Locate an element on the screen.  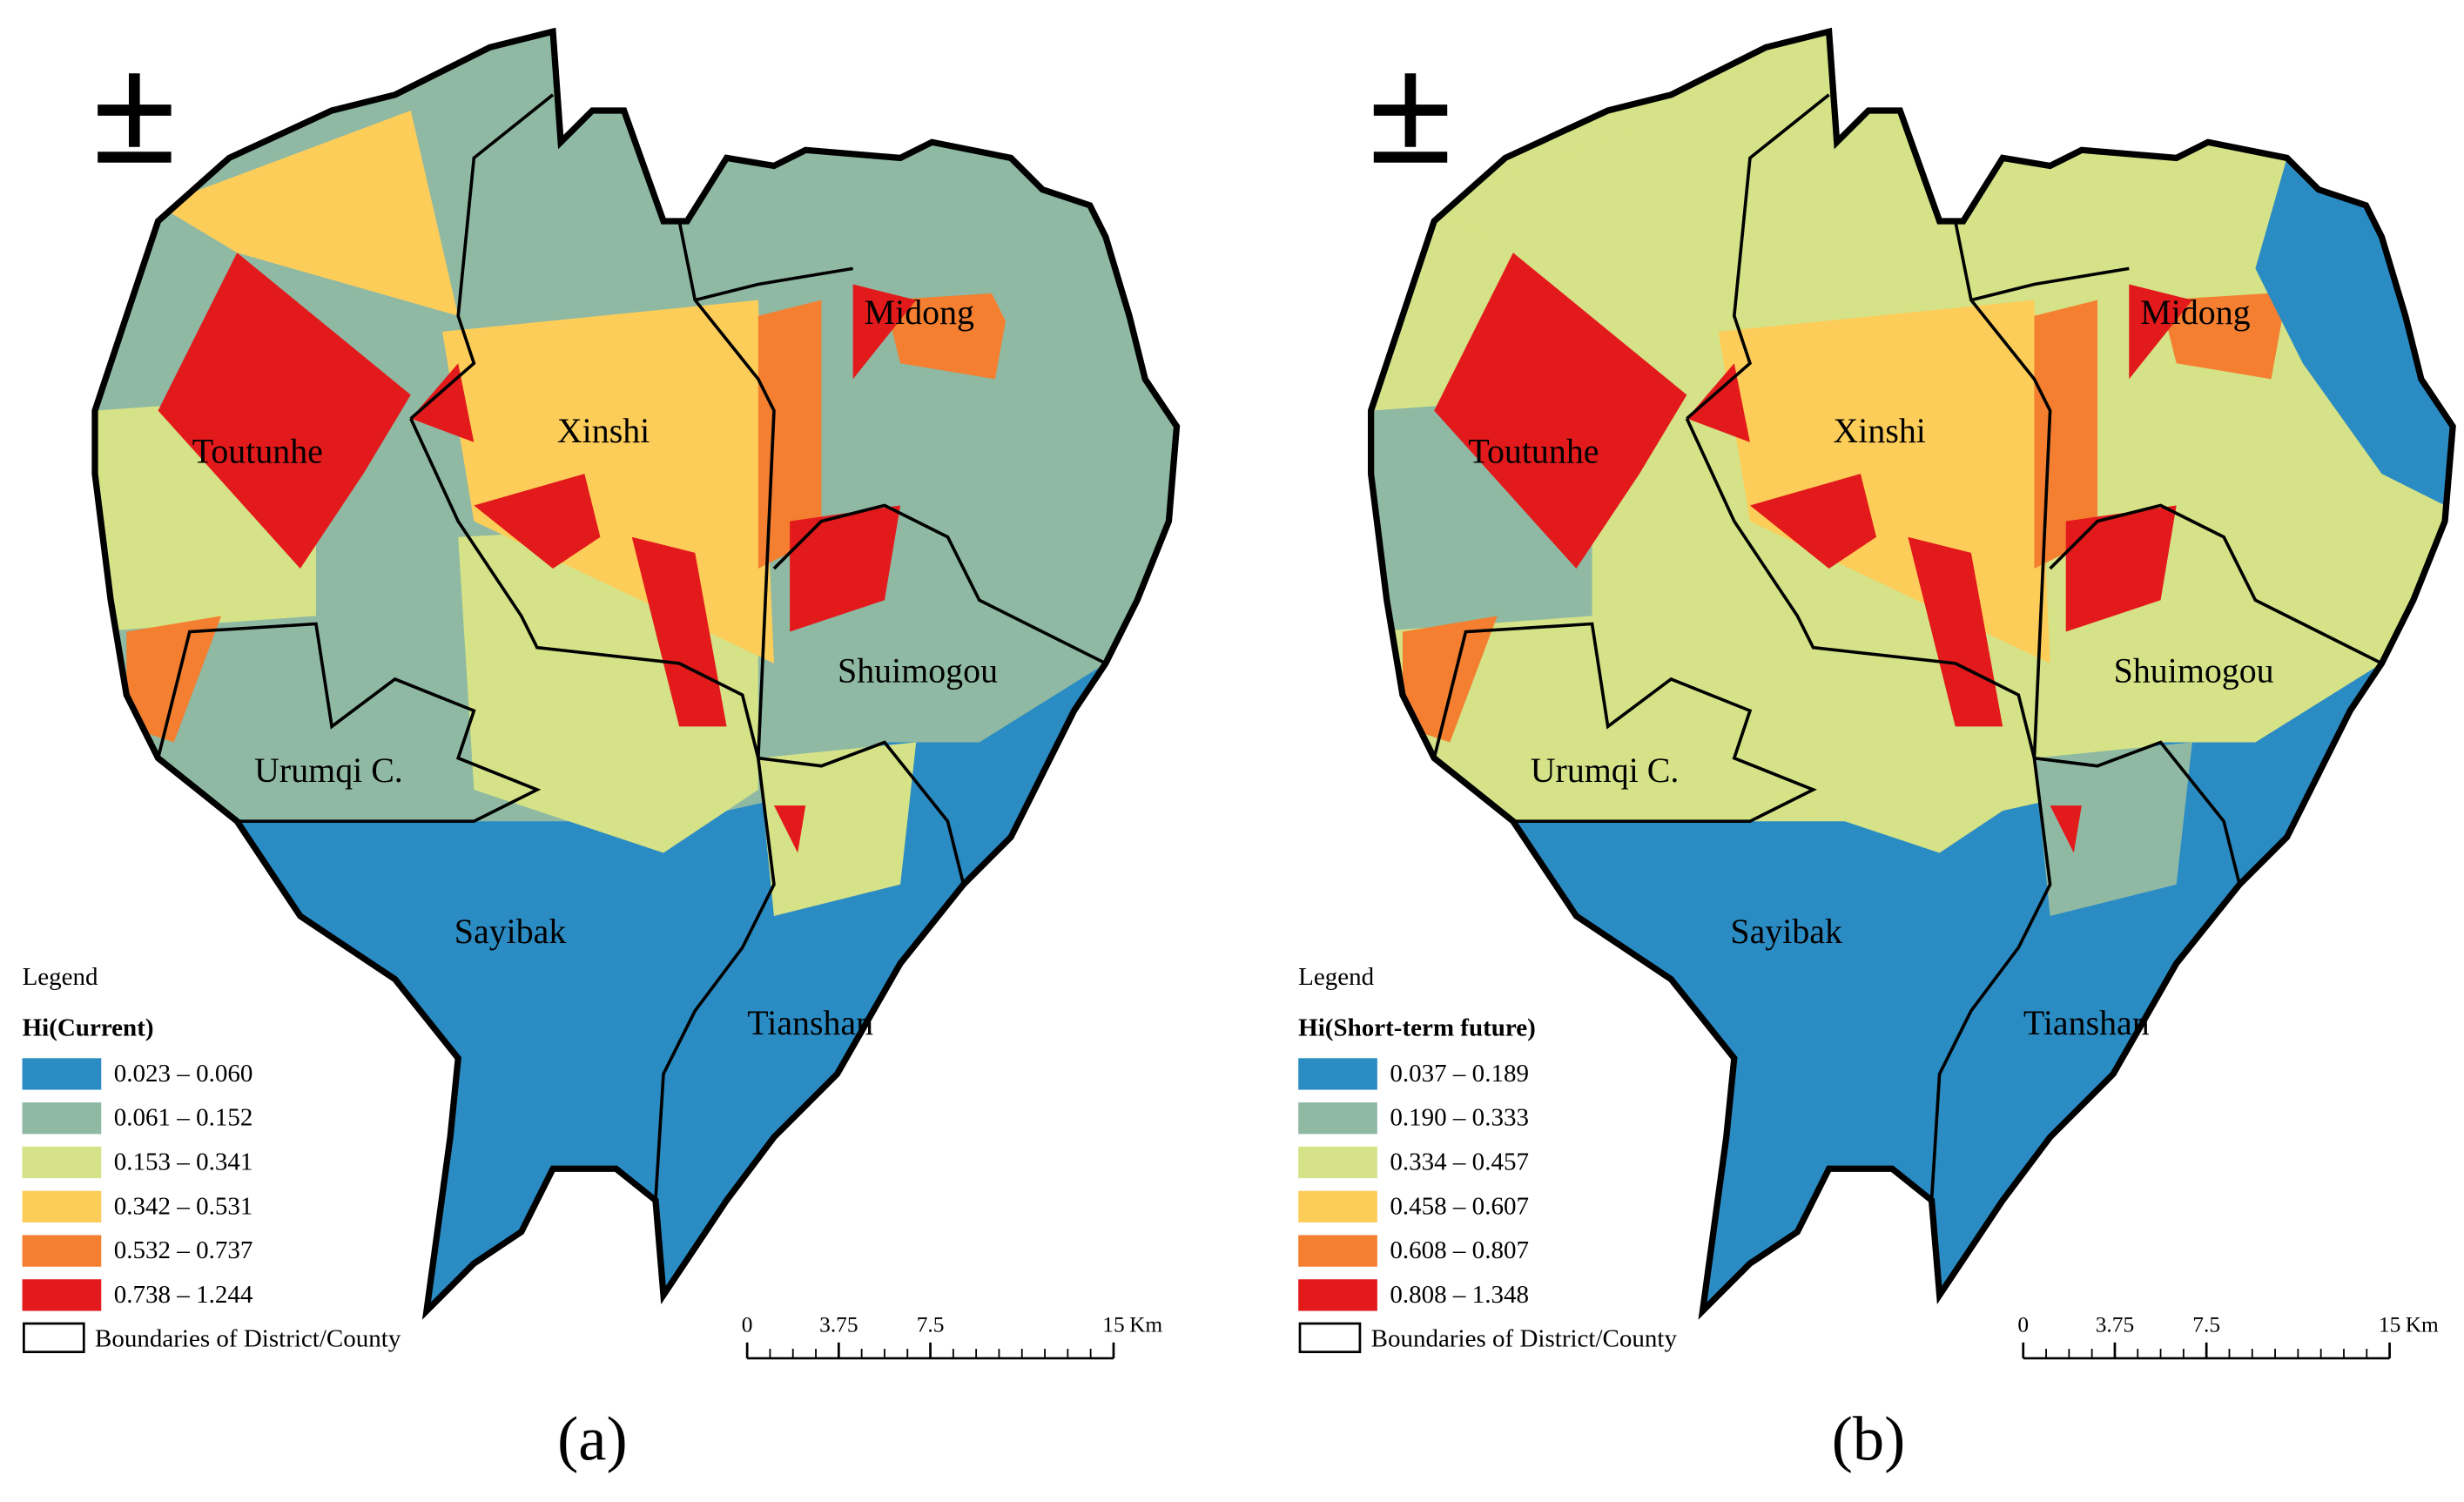
legend-label: 0.190 – 0.333 is located at coordinates (1459, 1118).